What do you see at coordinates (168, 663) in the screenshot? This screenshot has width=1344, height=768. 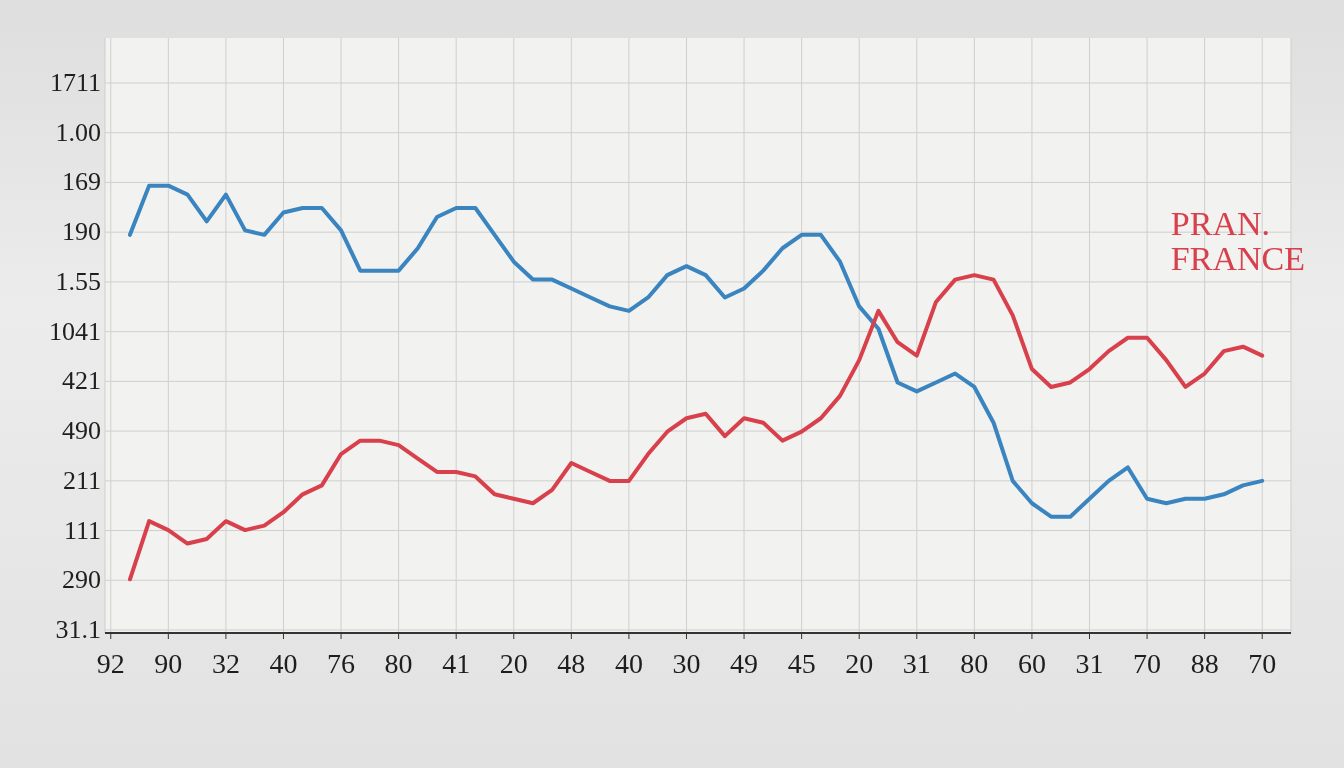 I see `x-tick-label: 90` at bounding box center [168, 663].